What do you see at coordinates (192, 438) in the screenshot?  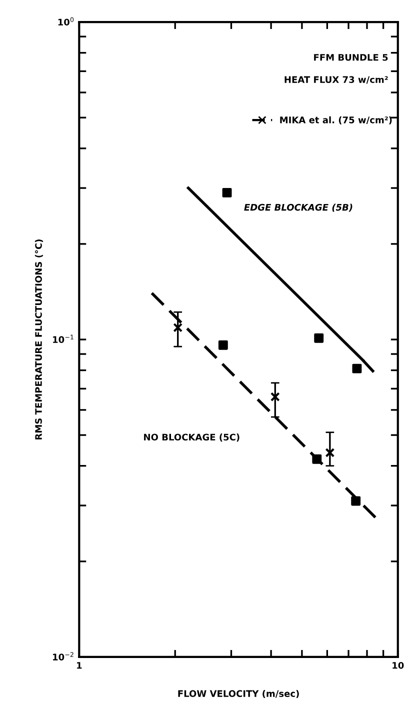 I see `annotation: NO BLOCKAGE (5C)` at bounding box center [192, 438].